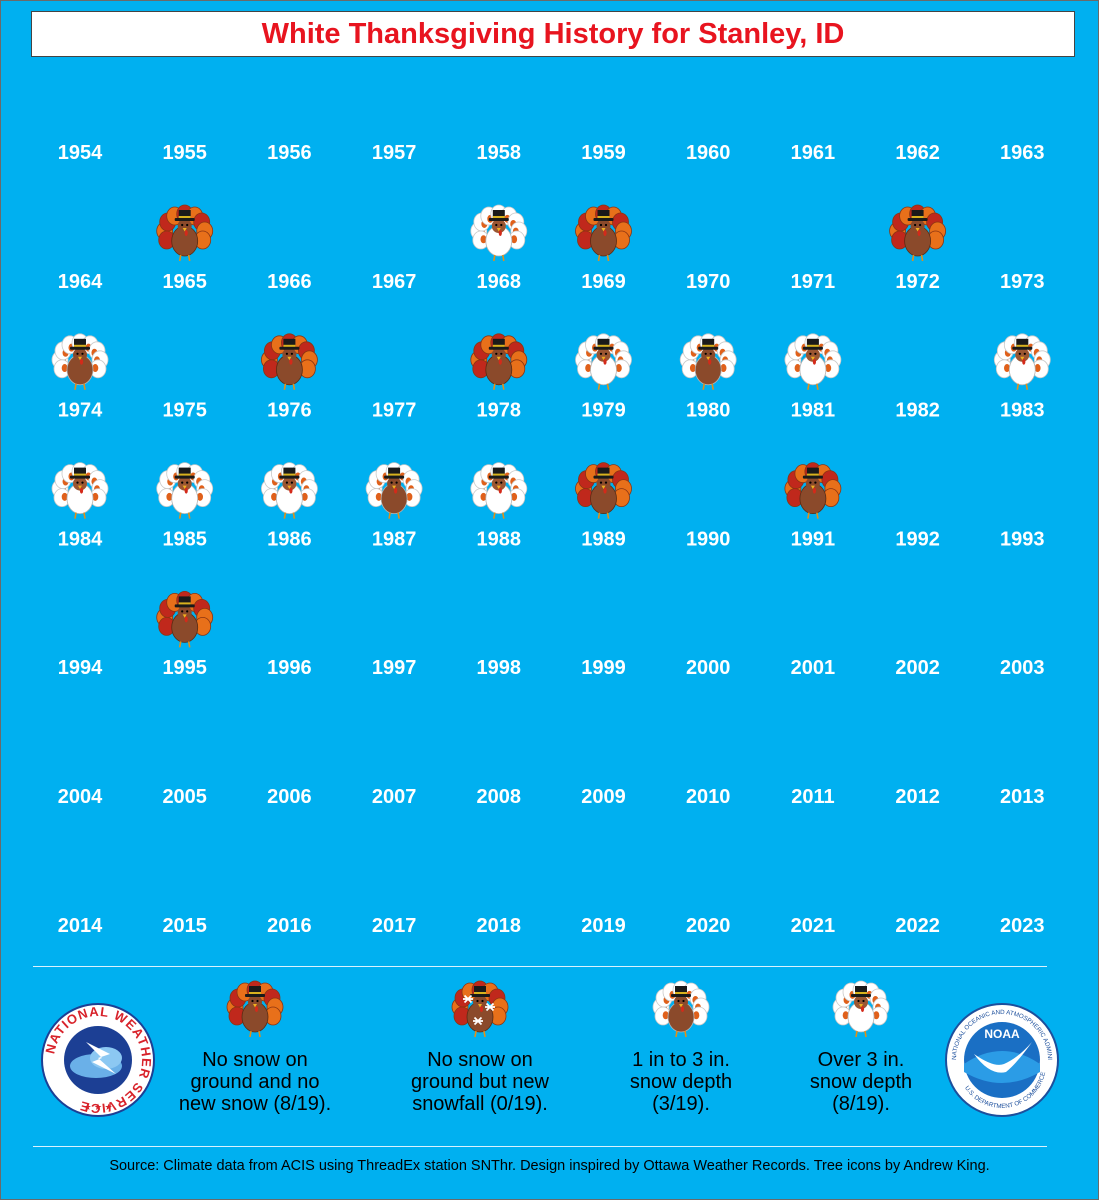 The width and height of the screenshot is (1099, 1200). What do you see at coordinates (499, 153) in the screenshot?
I see `year-label: 1958` at bounding box center [499, 153].